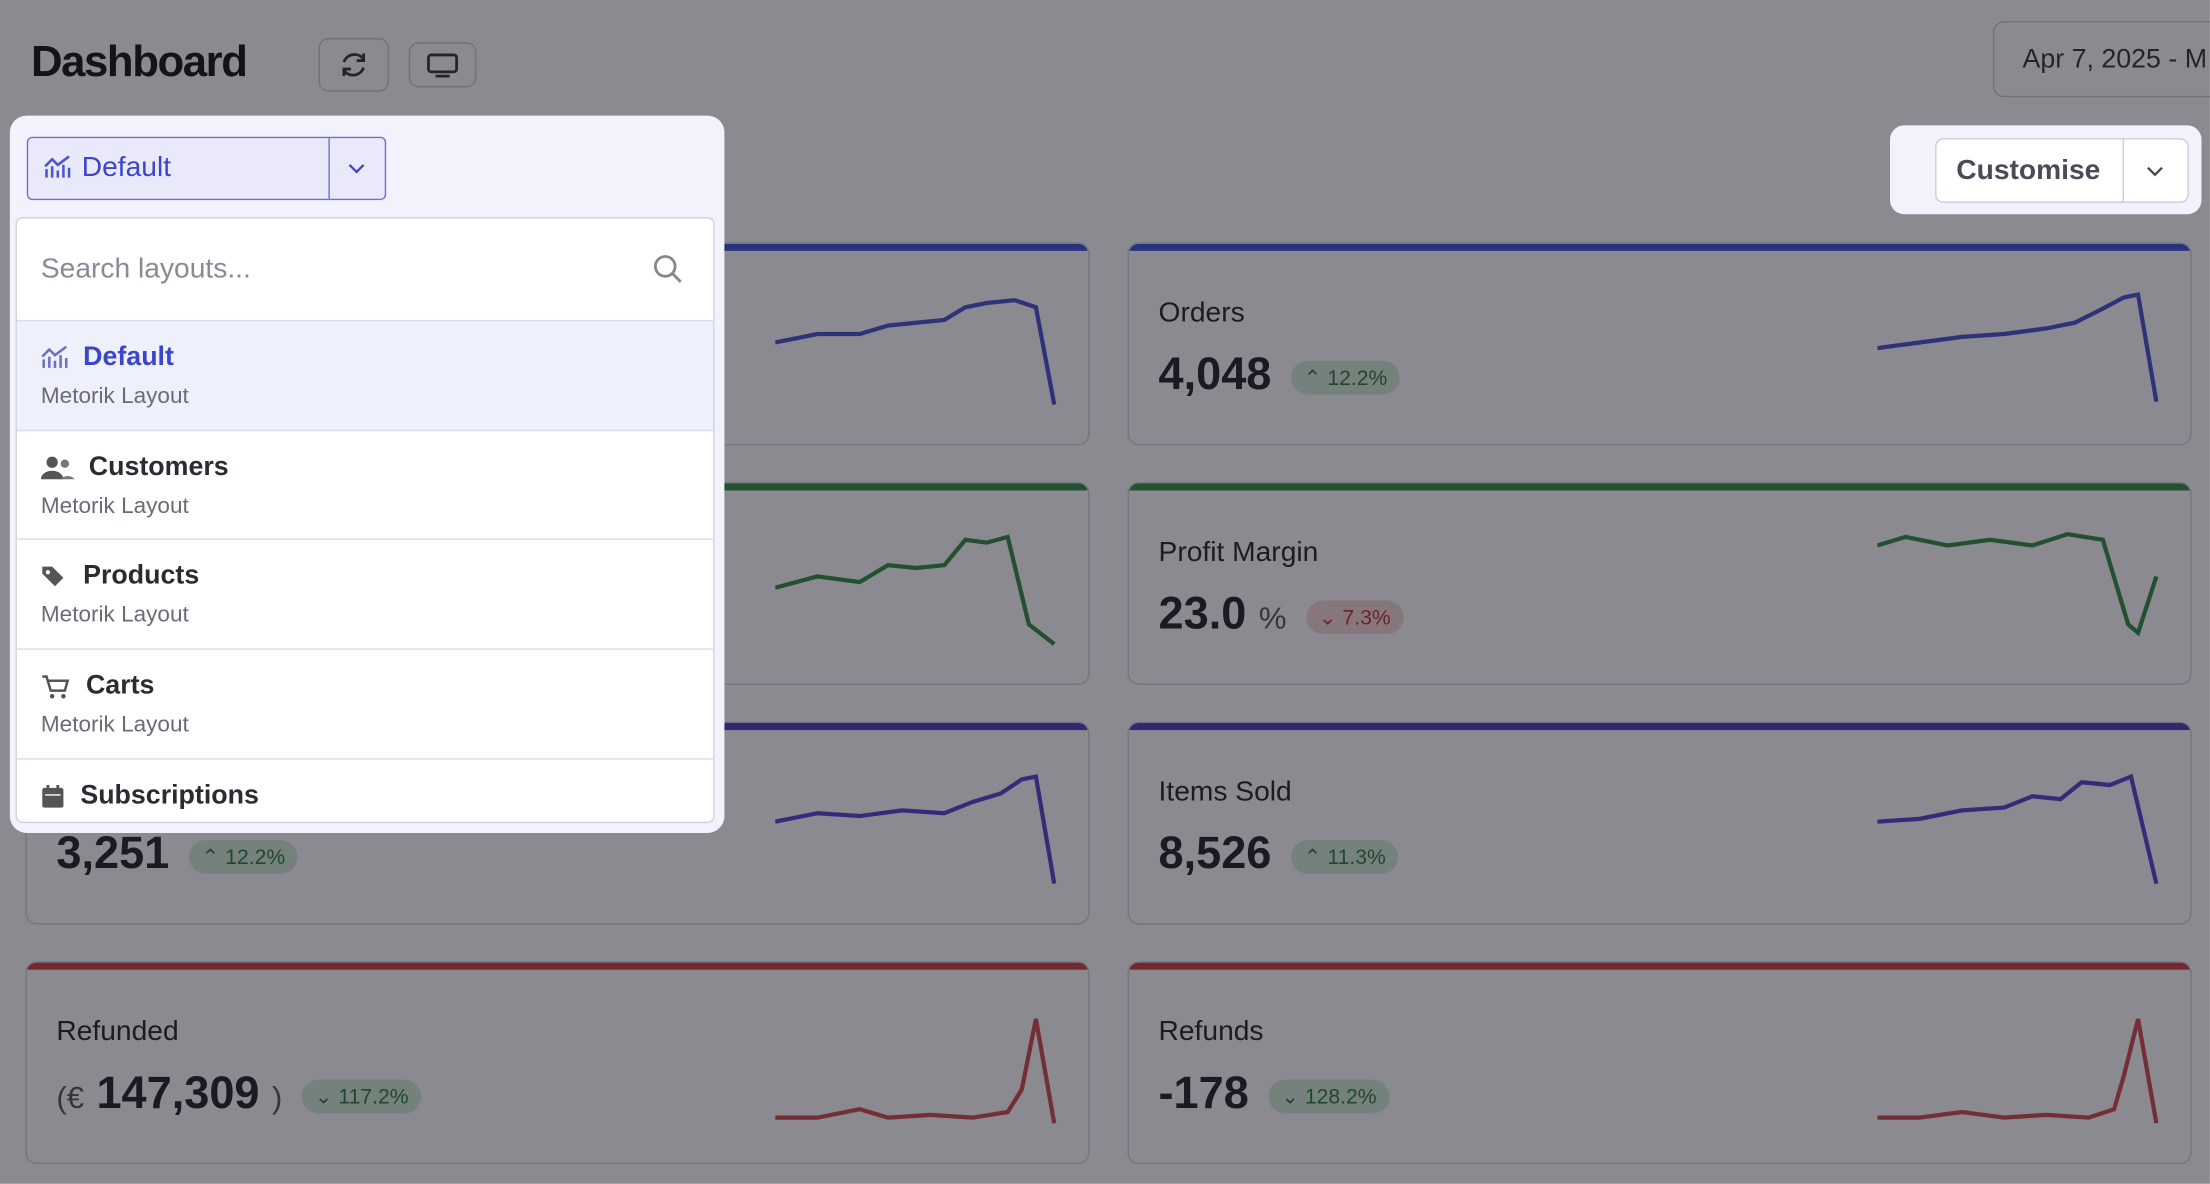  What do you see at coordinates (667, 269) in the screenshot?
I see `search-icon` at bounding box center [667, 269].